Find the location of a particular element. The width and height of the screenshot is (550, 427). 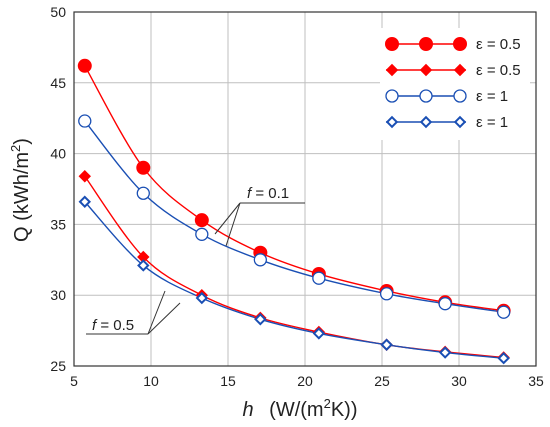

y-tick-label-1: 30 is located at coordinates (58, 295).